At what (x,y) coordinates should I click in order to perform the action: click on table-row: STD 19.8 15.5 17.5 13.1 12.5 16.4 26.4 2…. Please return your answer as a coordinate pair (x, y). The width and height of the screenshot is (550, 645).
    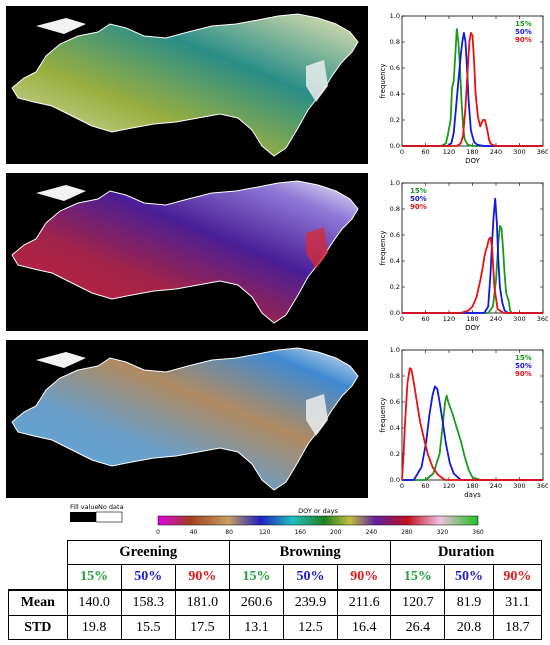
    Looking at the image, I should click on (275, 627).